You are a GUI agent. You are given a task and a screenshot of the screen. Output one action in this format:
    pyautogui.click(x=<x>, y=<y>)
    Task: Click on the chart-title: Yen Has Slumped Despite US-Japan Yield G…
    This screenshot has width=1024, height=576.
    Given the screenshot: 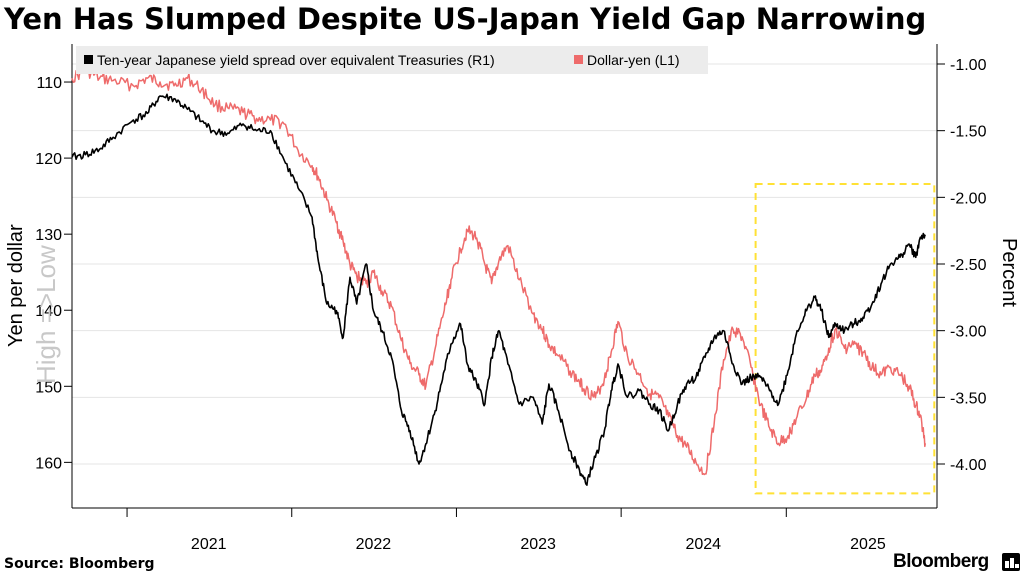 What is the action you would take?
    pyautogui.click(x=465, y=19)
    